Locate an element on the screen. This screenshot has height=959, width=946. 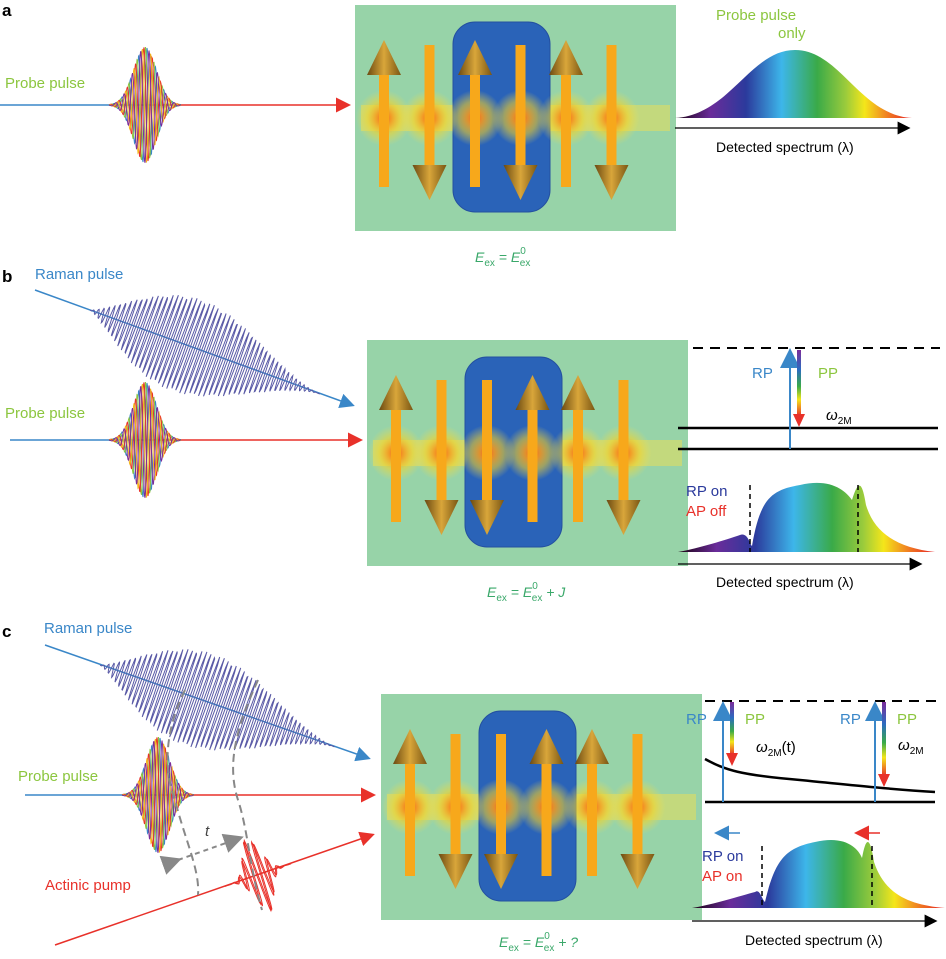
ap-on-label: AP on is located at coordinates (722, 876).